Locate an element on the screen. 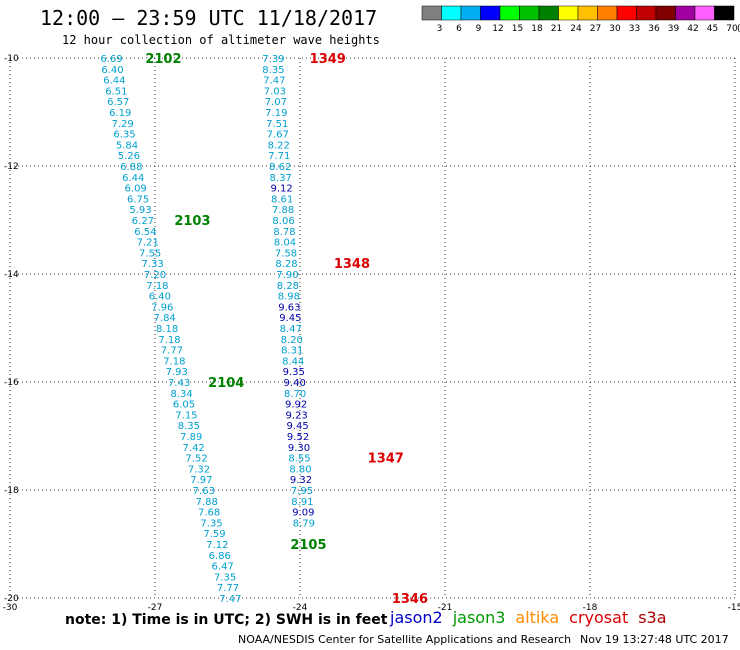 The image size is (740, 650). x-tick-label: -30 is located at coordinates (10, 608).